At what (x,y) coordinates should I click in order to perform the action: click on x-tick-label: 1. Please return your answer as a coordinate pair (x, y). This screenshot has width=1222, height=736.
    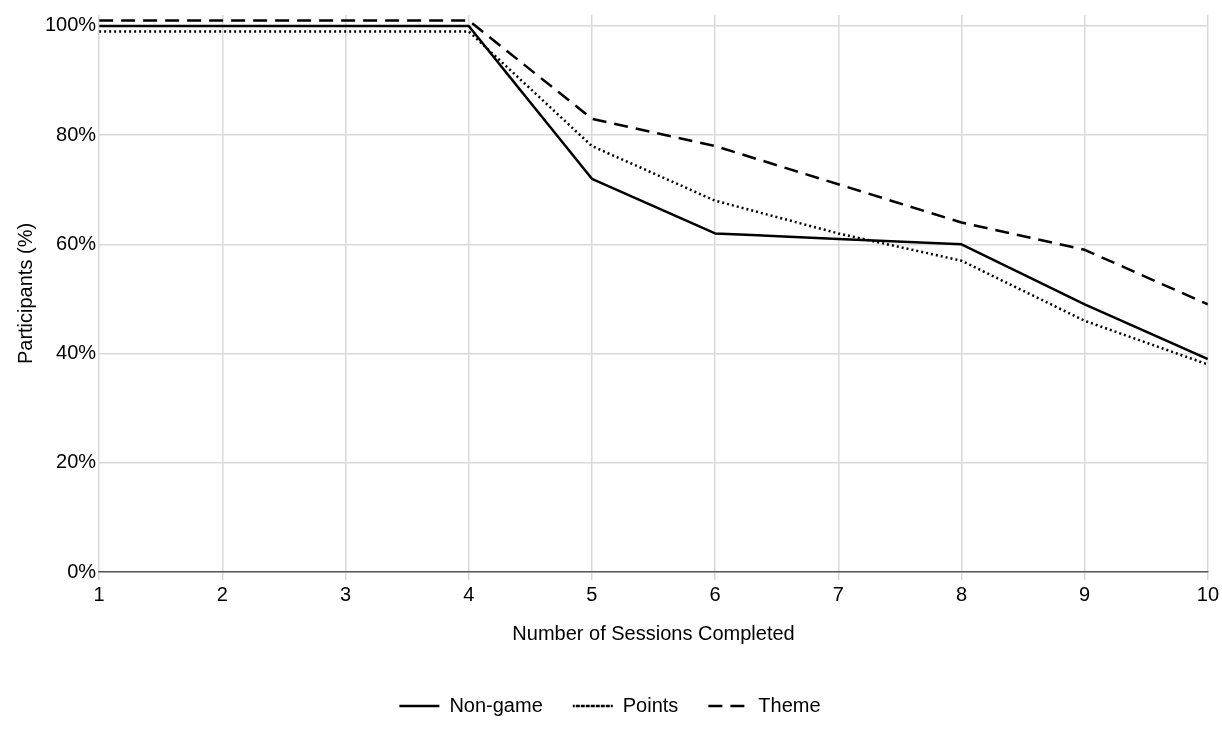
    Looking at the image, I should click on (99, 593).